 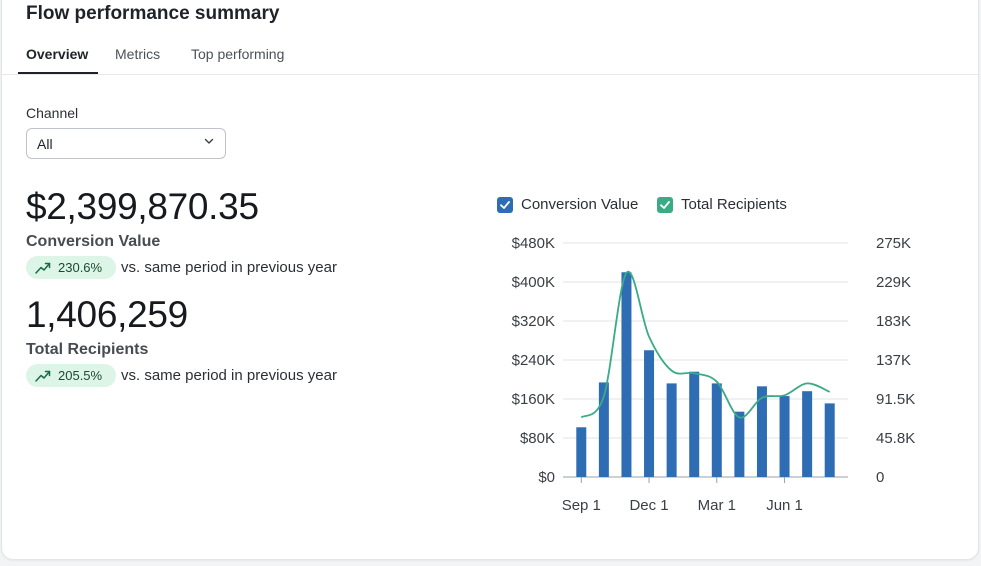 I want to click on y-left-tick-label: $160K, so click(x=533, y=399).